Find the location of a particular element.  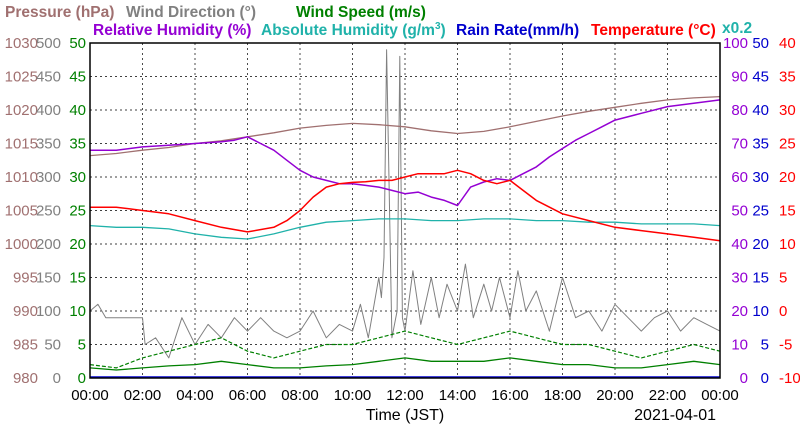

wind-direction-tick: 250 is located at coordinates (48, 211).